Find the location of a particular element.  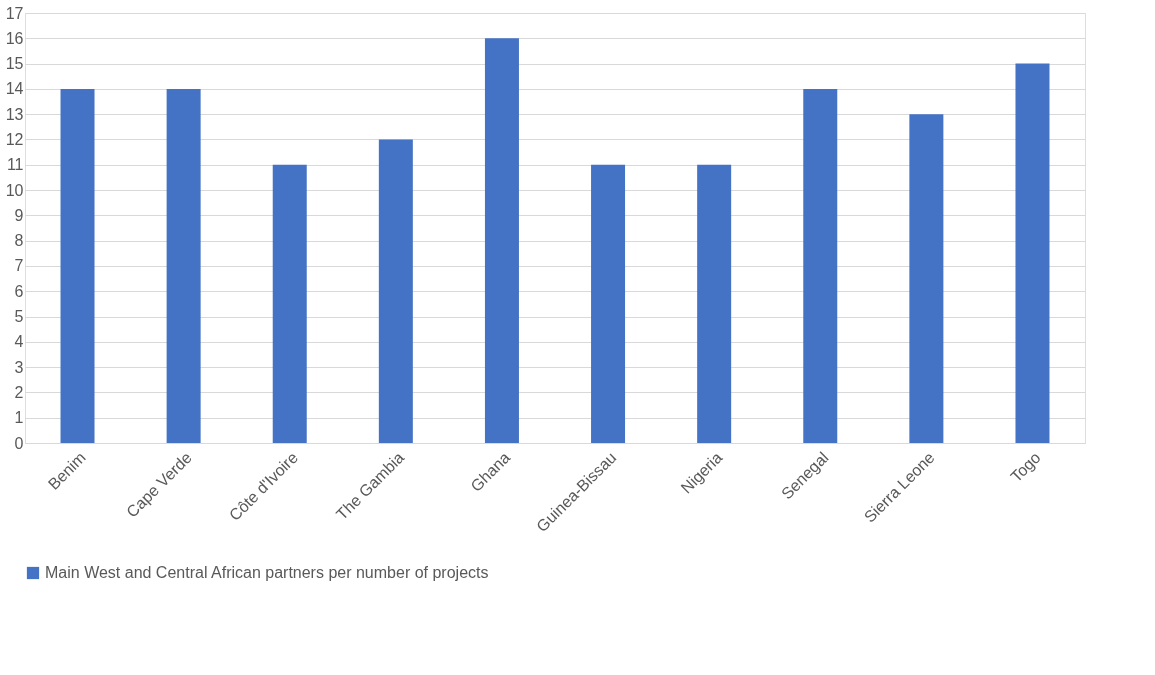

y-tick-label: 12 is located at coordinates (14, 139).